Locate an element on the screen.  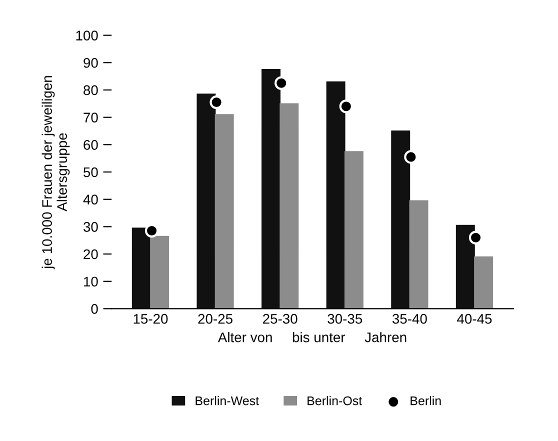
y-tick-label: 50 is located at coordinates (91, 172).